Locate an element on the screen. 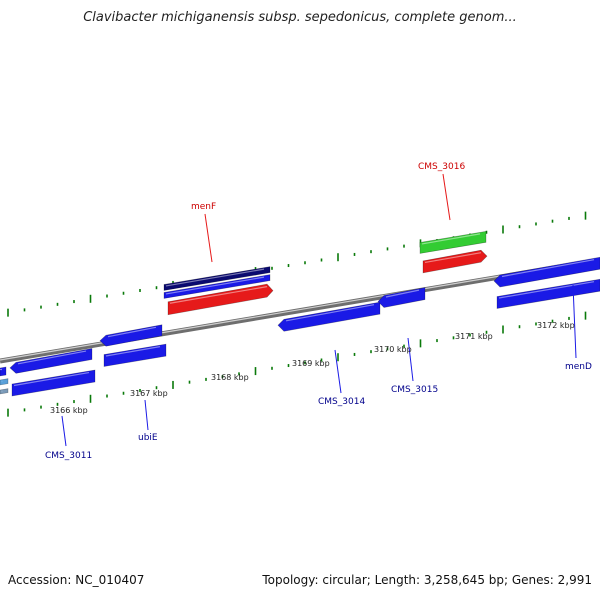 The image size is (600, 600). kbp-label: 3171 kbp is located at coordinates (474, 336).